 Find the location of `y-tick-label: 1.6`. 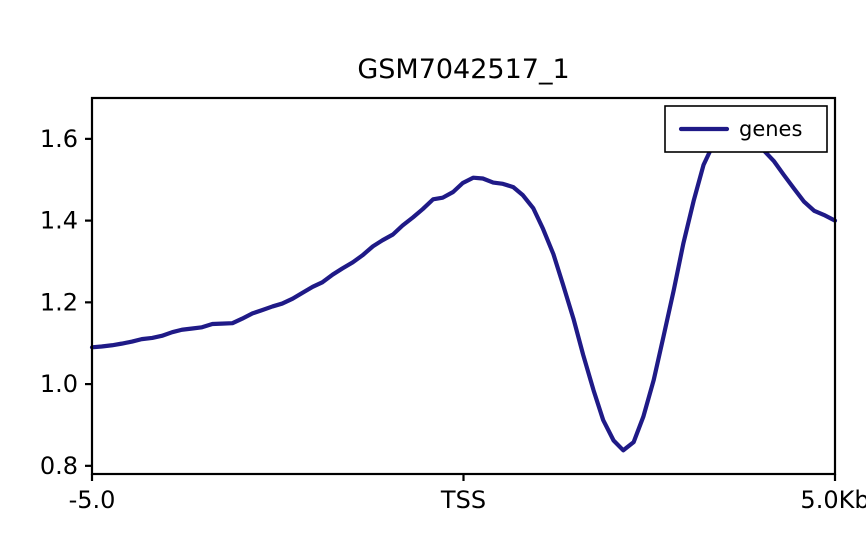

y-tick-label: 1.6 is located at coordinates (59, 139).